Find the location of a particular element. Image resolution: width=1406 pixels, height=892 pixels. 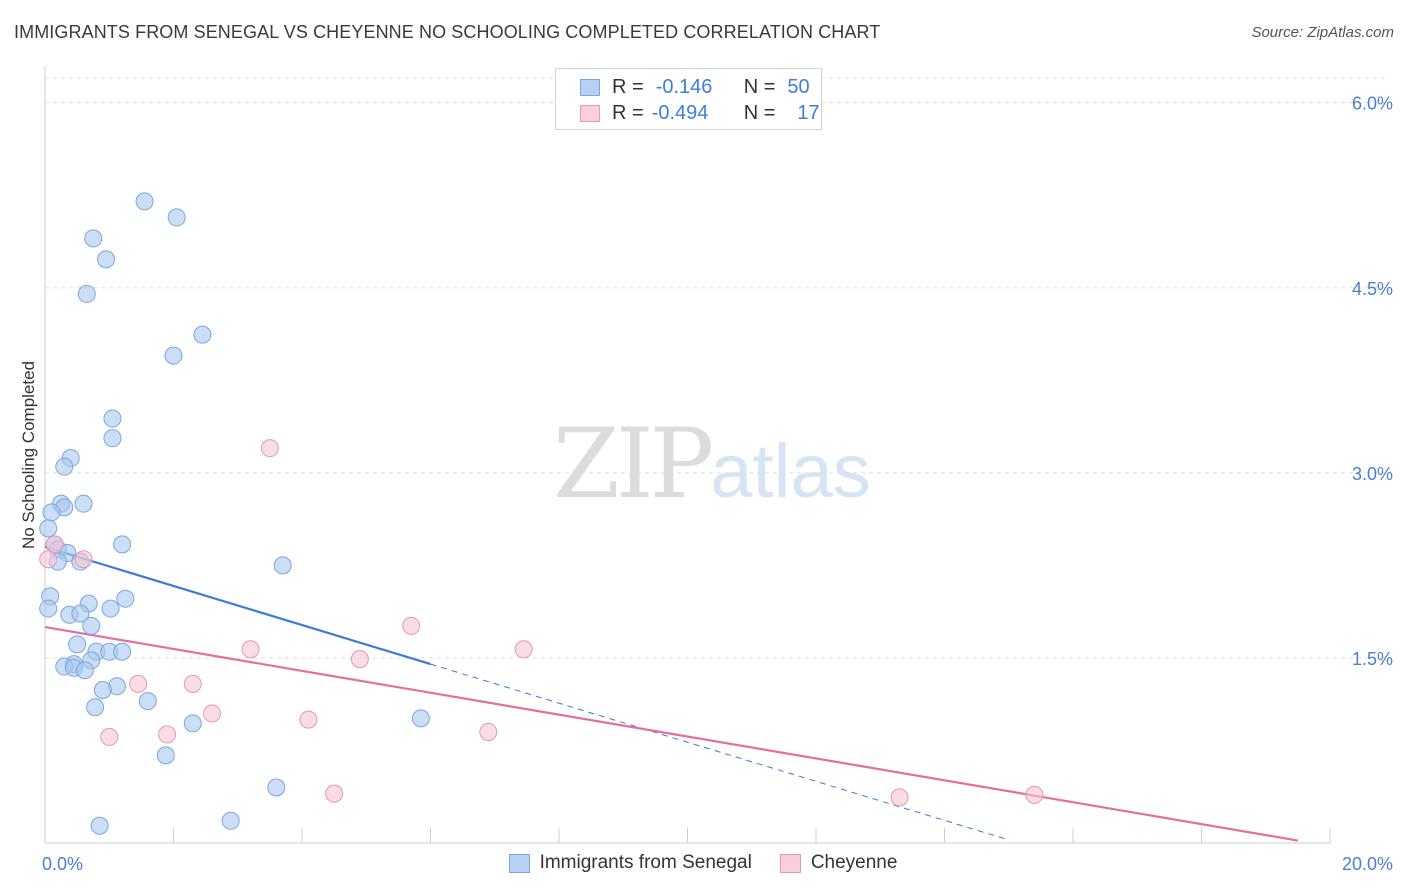

watermark-zip: ZIP is located at coordinates (633, 464).